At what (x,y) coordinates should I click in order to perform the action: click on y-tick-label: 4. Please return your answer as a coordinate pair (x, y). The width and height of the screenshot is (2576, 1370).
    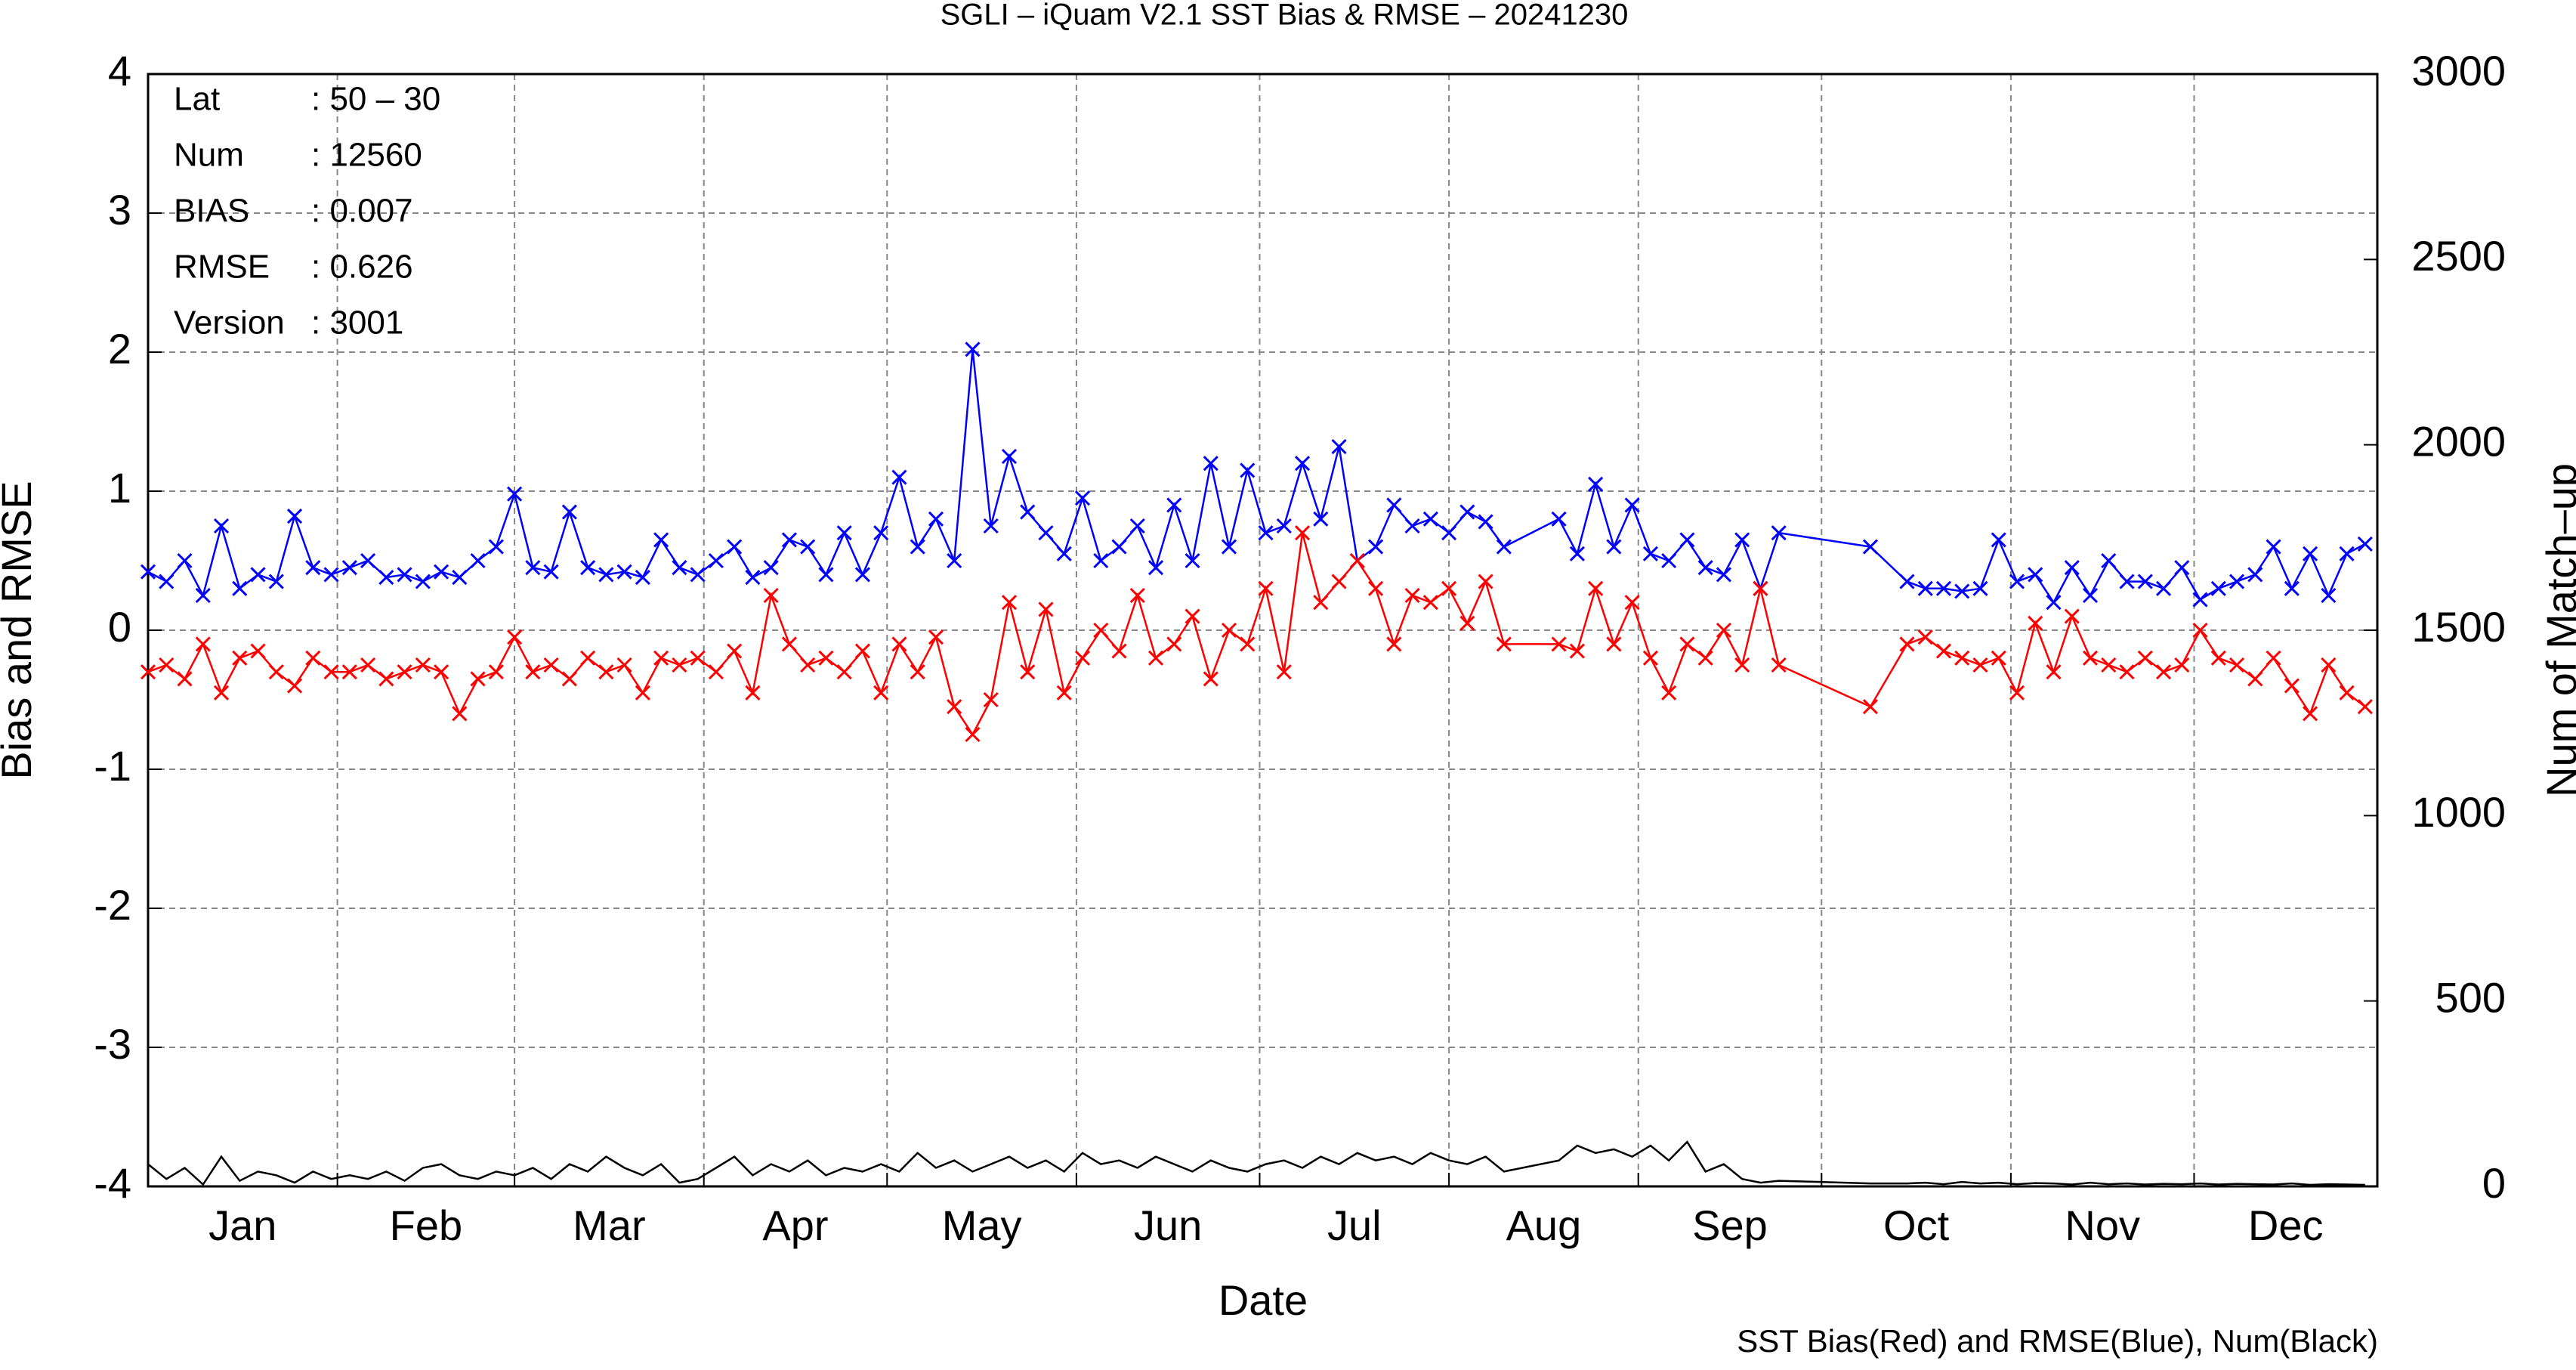
    Looking at the image, I should click on (119, 70).